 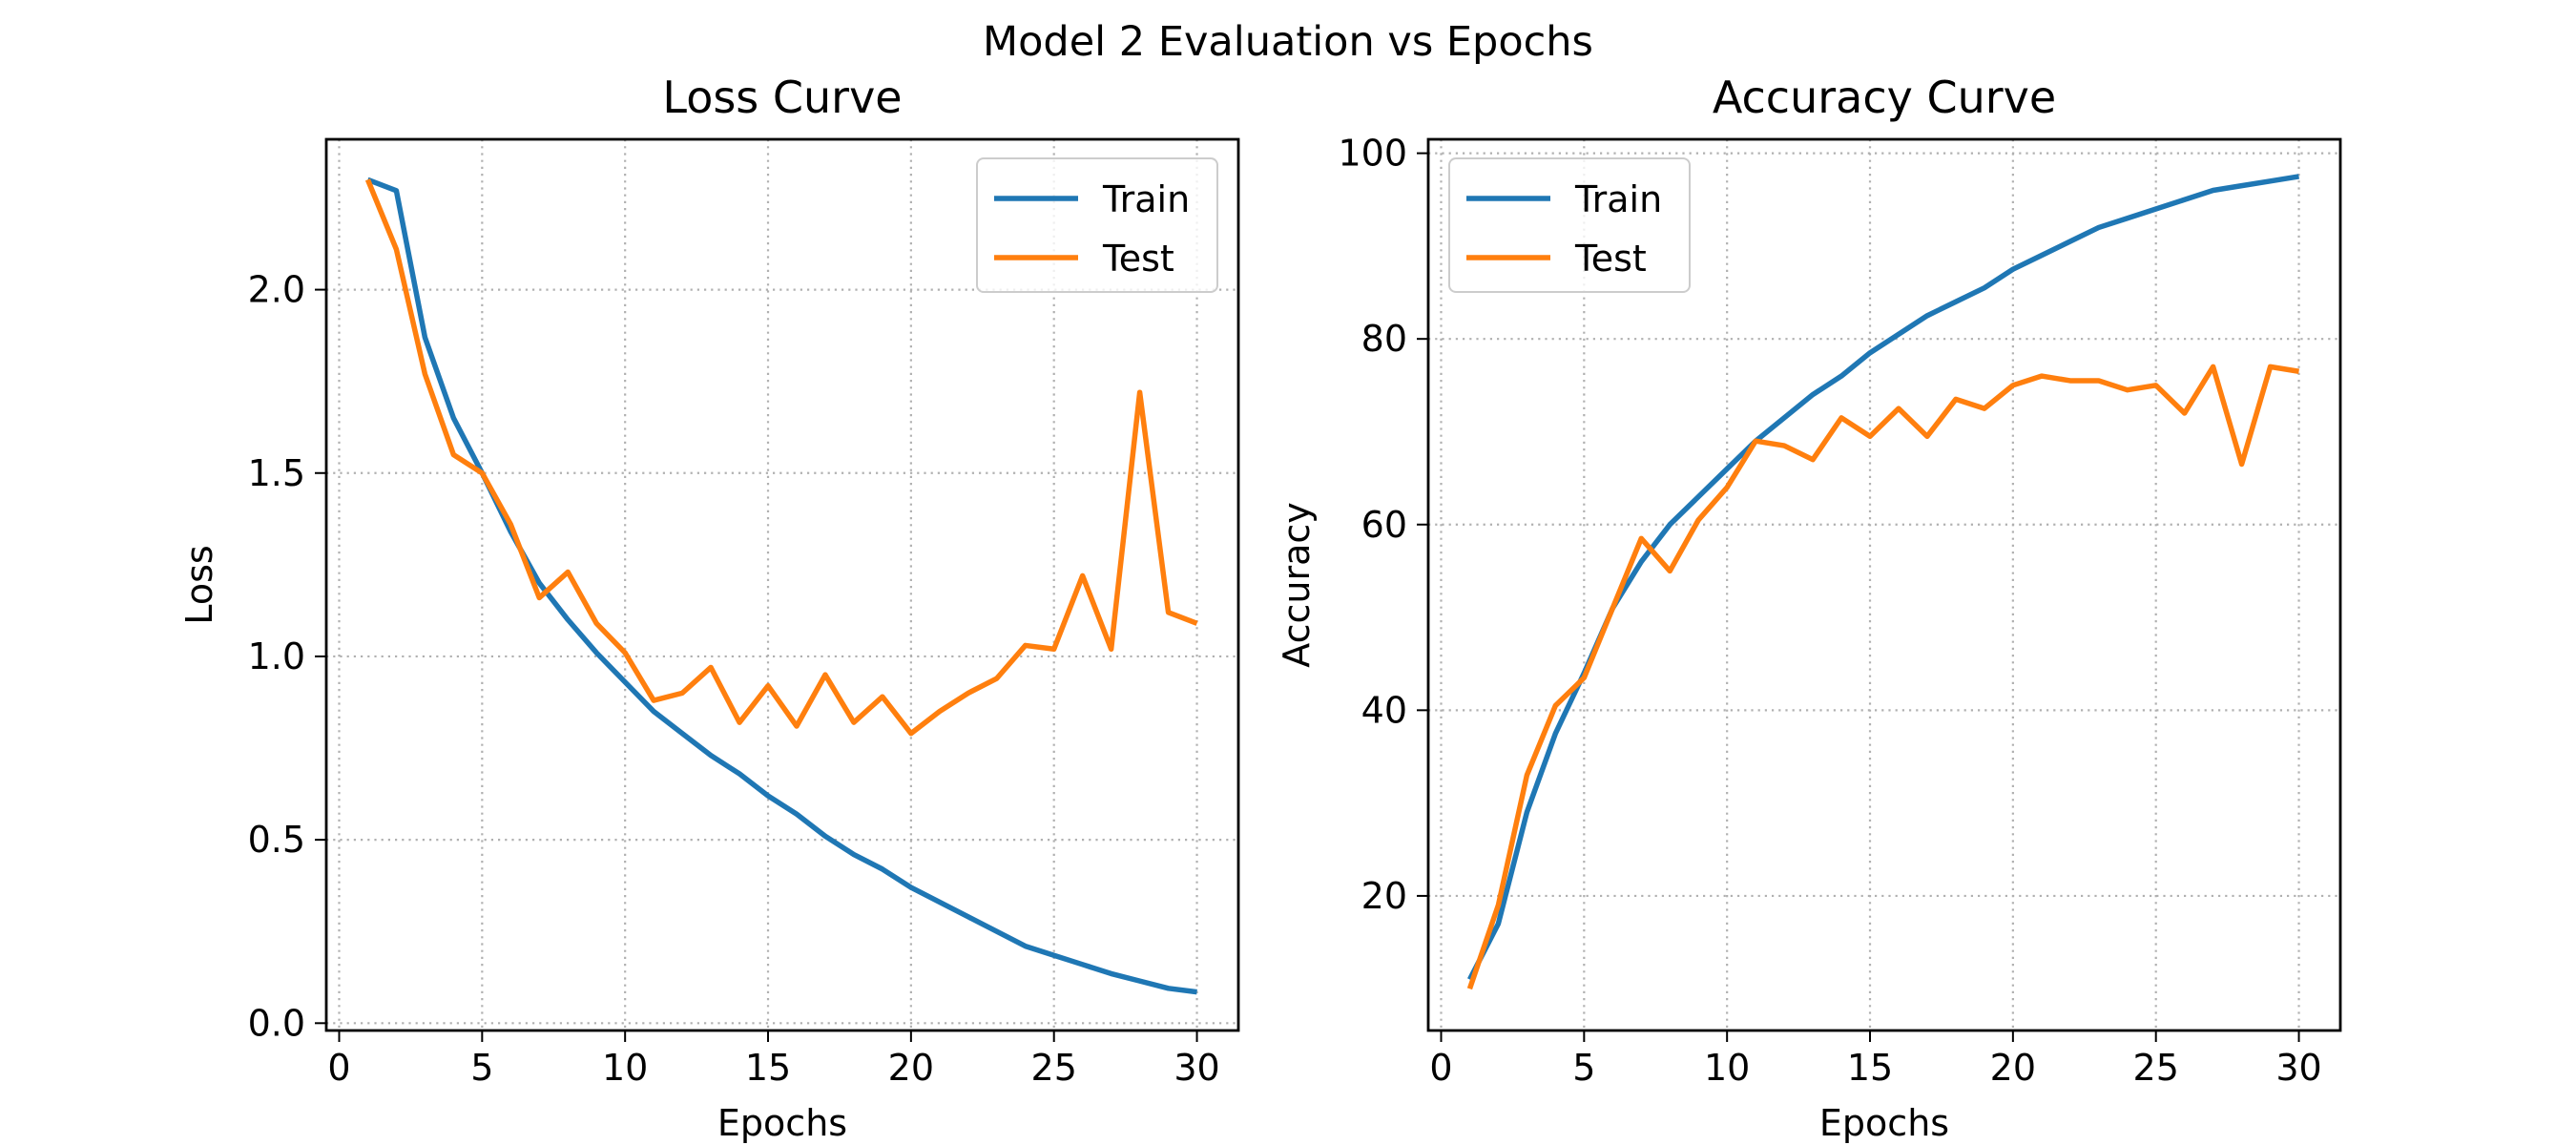 I want to click on figure-suptitle: Model 2 Evaluation vs Epochs, so click(x=1288, y=42).